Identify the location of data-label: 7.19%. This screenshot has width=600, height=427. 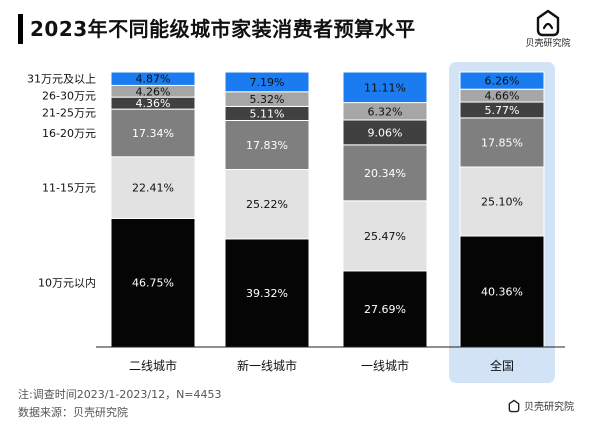
(267, 82).